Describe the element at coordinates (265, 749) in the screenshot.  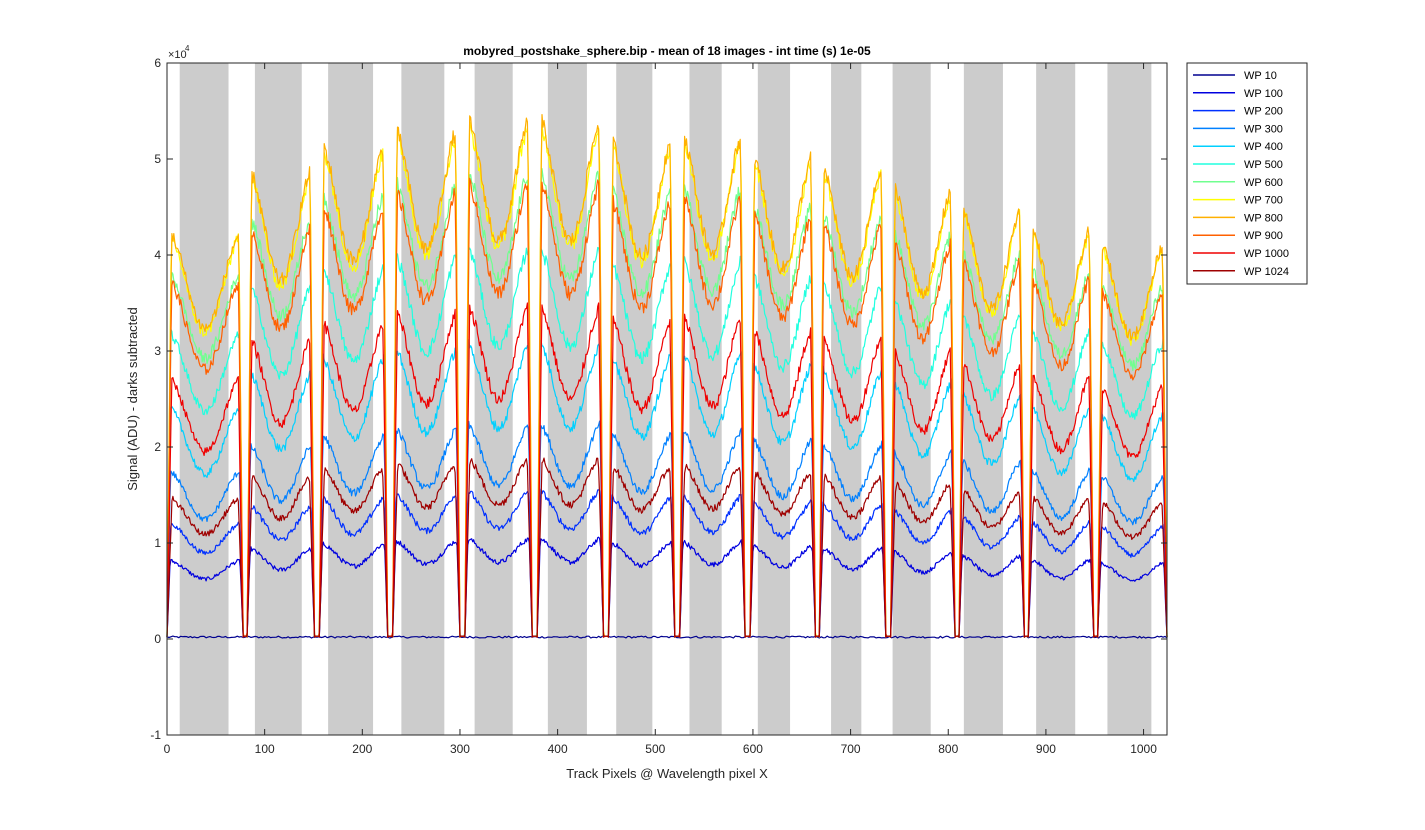
I see `x-tick-label: 100` at that location.